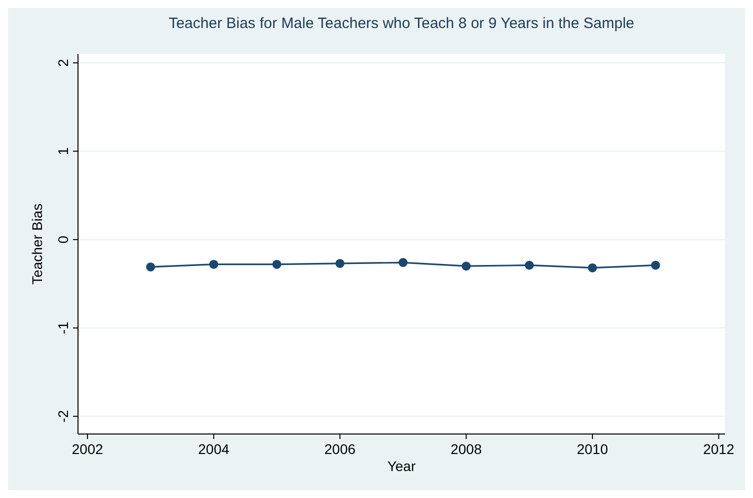  What do you see at coordinates (63, 328) in the screenshot?
I see `y-tick-label: -1` at bounding box center [63, 328].